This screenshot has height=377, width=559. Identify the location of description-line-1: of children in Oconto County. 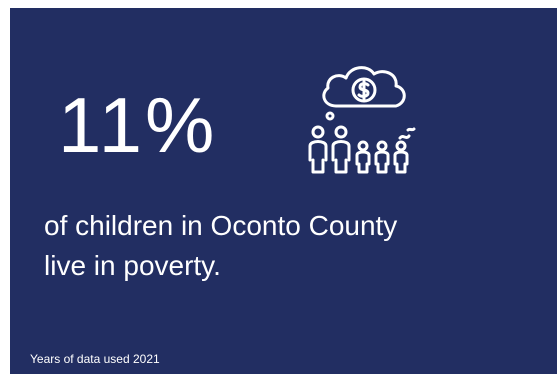
(221, 225).